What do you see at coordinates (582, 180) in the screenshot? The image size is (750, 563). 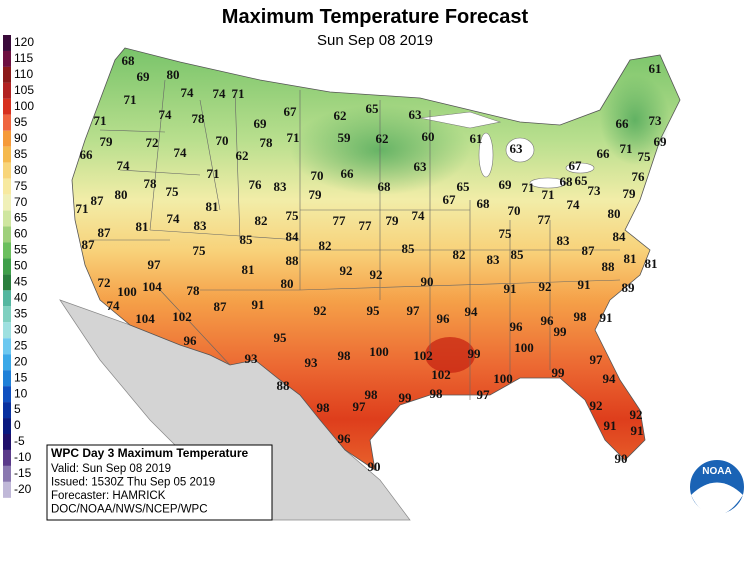 I see `temperature: 65` at bounding box center [582, 180].